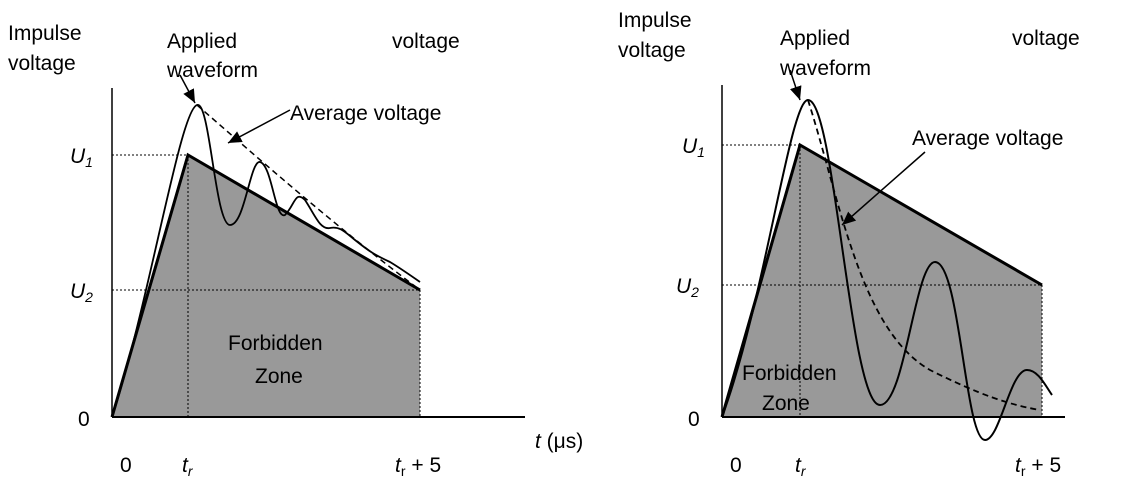 Image resolution: width=1123 pixels, height=480 pixels. What do you see at coordinates (559, 441) in the screenshot?
I see `x-label: t (μs)` at bounding box center [559, 441].